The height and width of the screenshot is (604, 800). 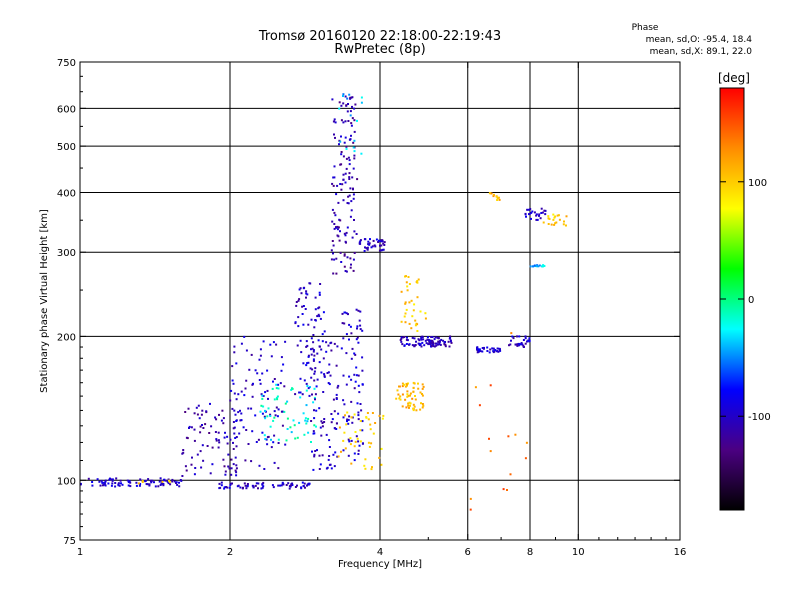 What do you see at coordinates (701, 52) in the screenshot?
I see `stats-x-line: mean, sd,X: 89.1, 22.0` at bounding box center [701, 52].